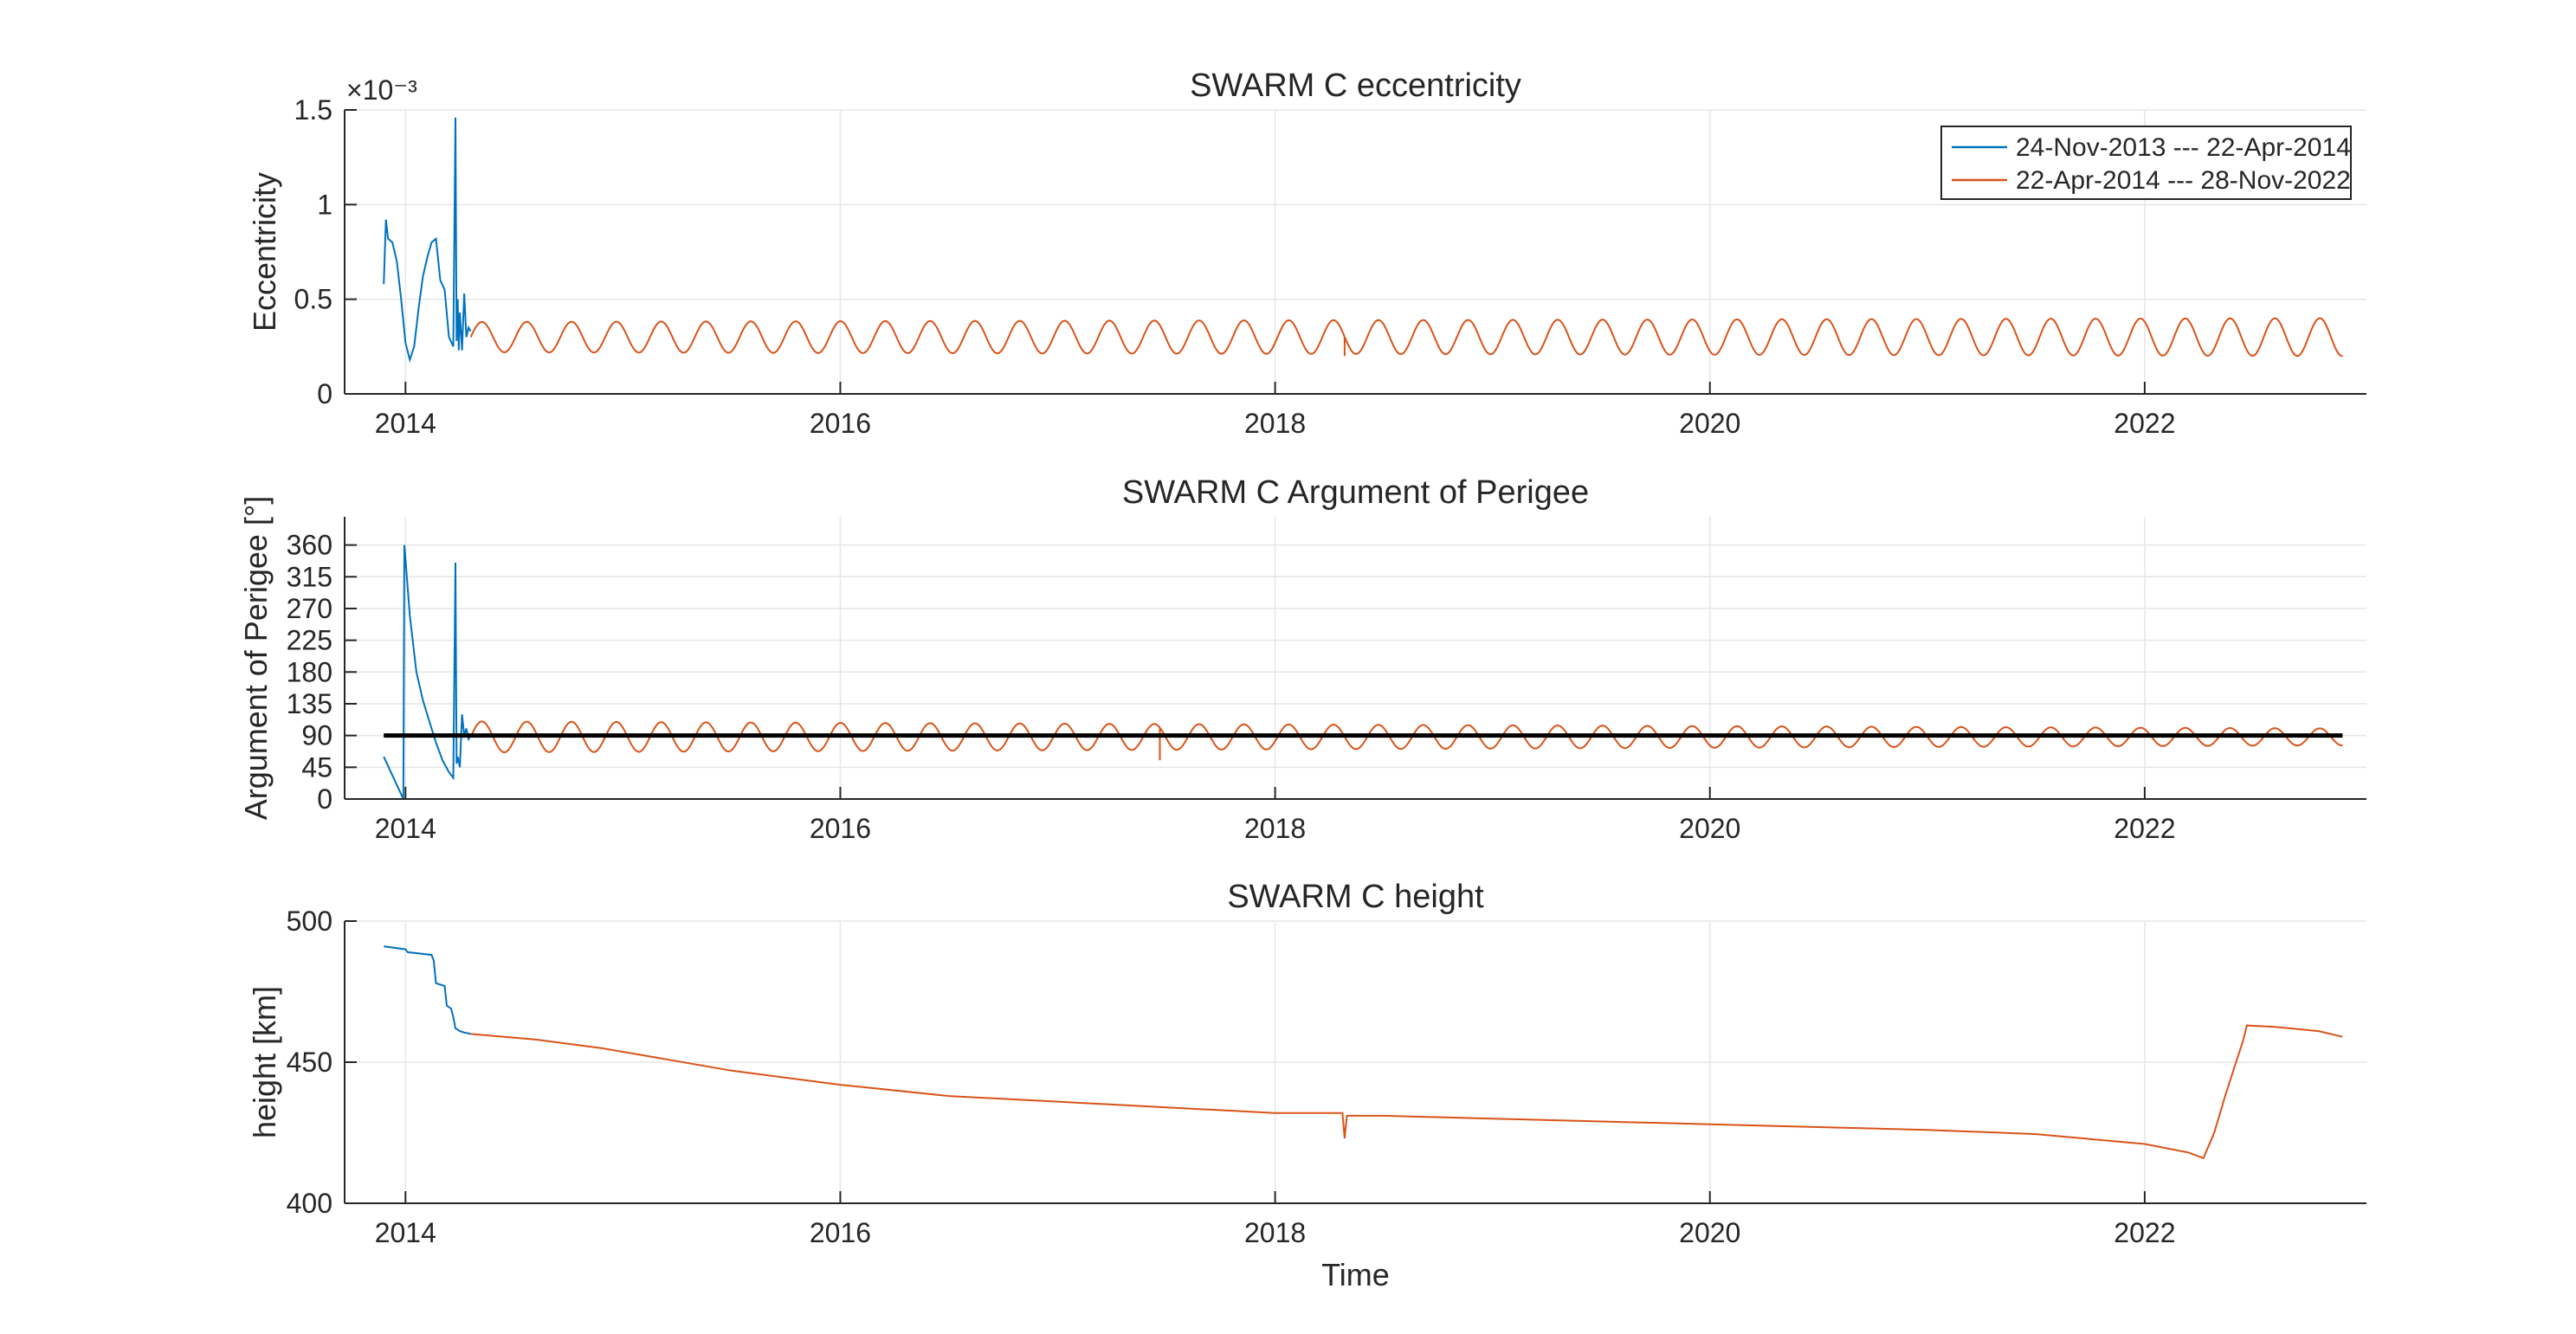 This screenshot has width=2576, height=1334. What do you see at coordinates (309, 1203) in the screenshot?
I see `y-tick-label: 400` at bounding box center [309, 1203].